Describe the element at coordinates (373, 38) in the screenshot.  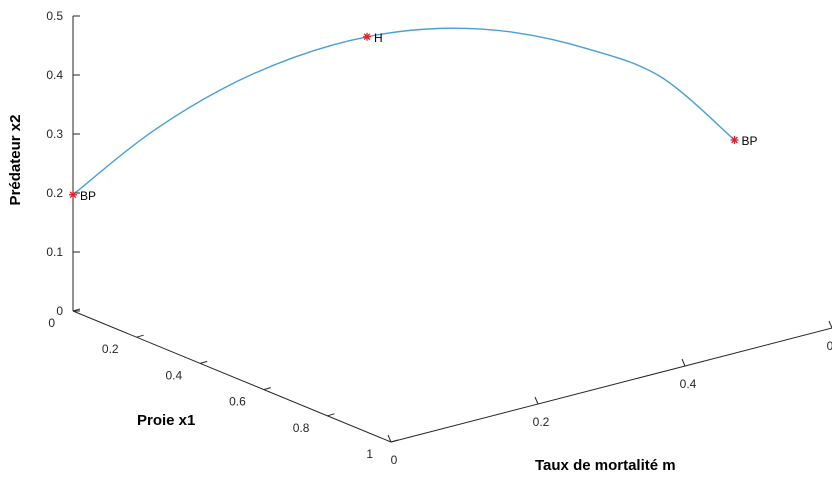
I see `marked-point: H` at that location.